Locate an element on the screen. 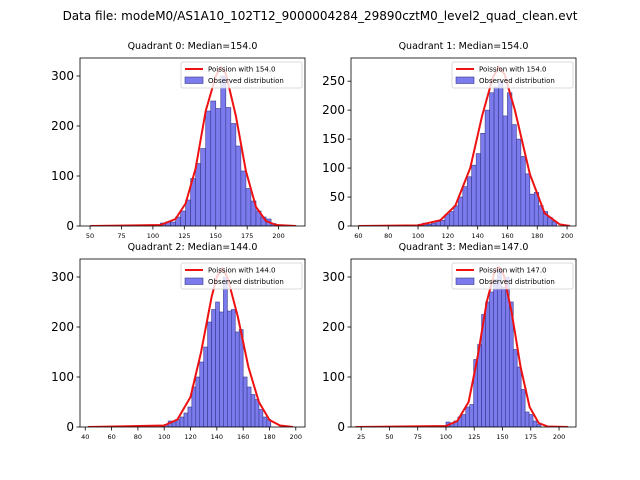 The width and height of the screenshot is (640, 480). x-tick-label: 180 is located at coordinates (537, 236).